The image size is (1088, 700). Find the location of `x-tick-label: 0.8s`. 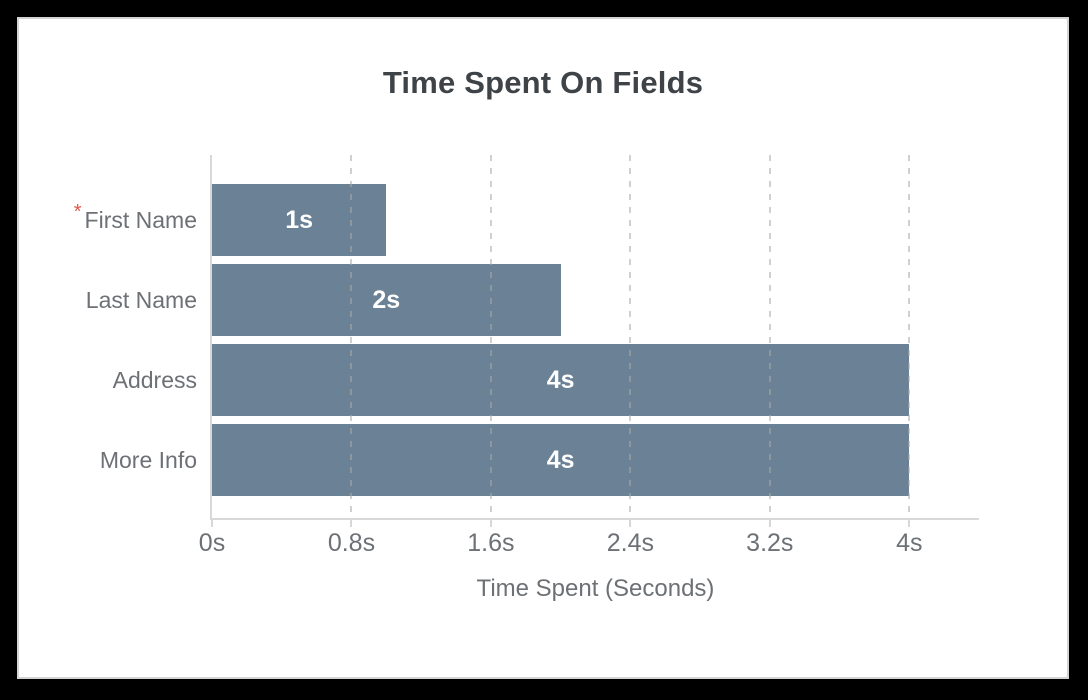

x-tick-label: 0.8s is located at coordinates (351, 543).